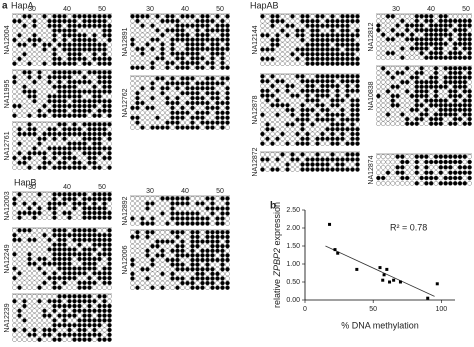  What do you see at coordinates (466, 9) in the screenshot?
I see `position-label: 50` at bounding box center [466, 9].